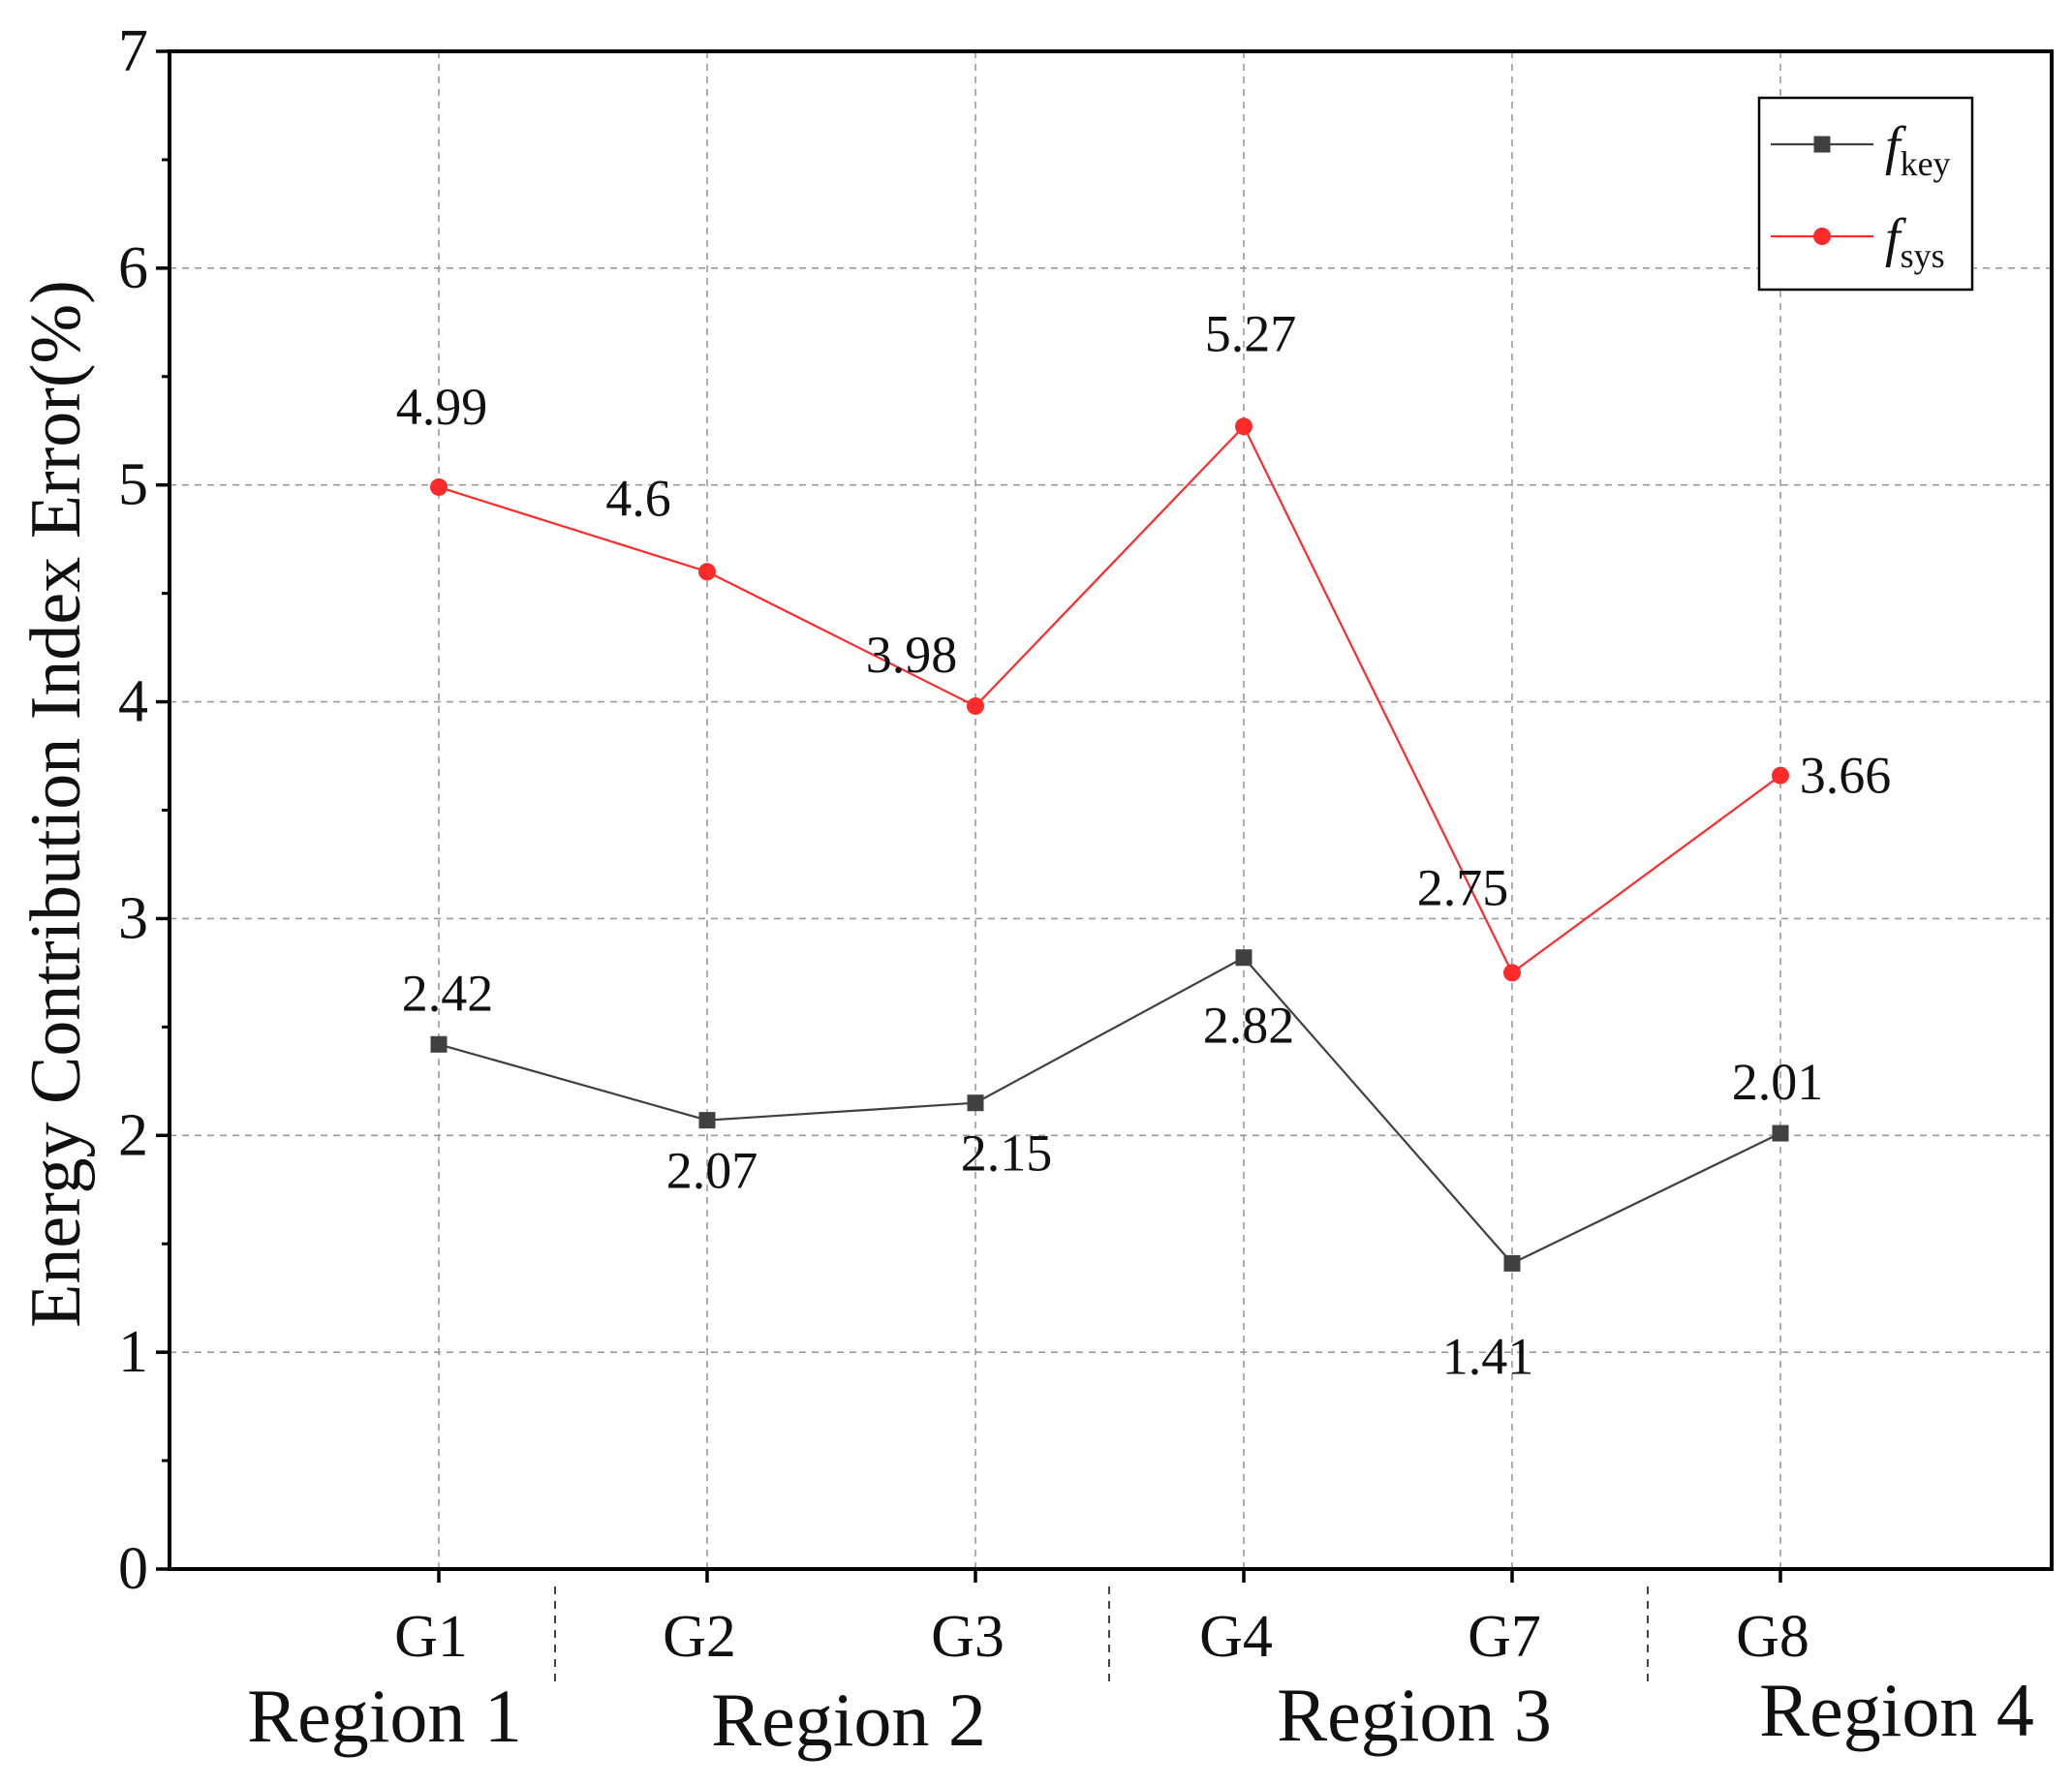 The image size is (2072, 1786). I want to click on data-label-key: 2.15, so click(1007, 1153).